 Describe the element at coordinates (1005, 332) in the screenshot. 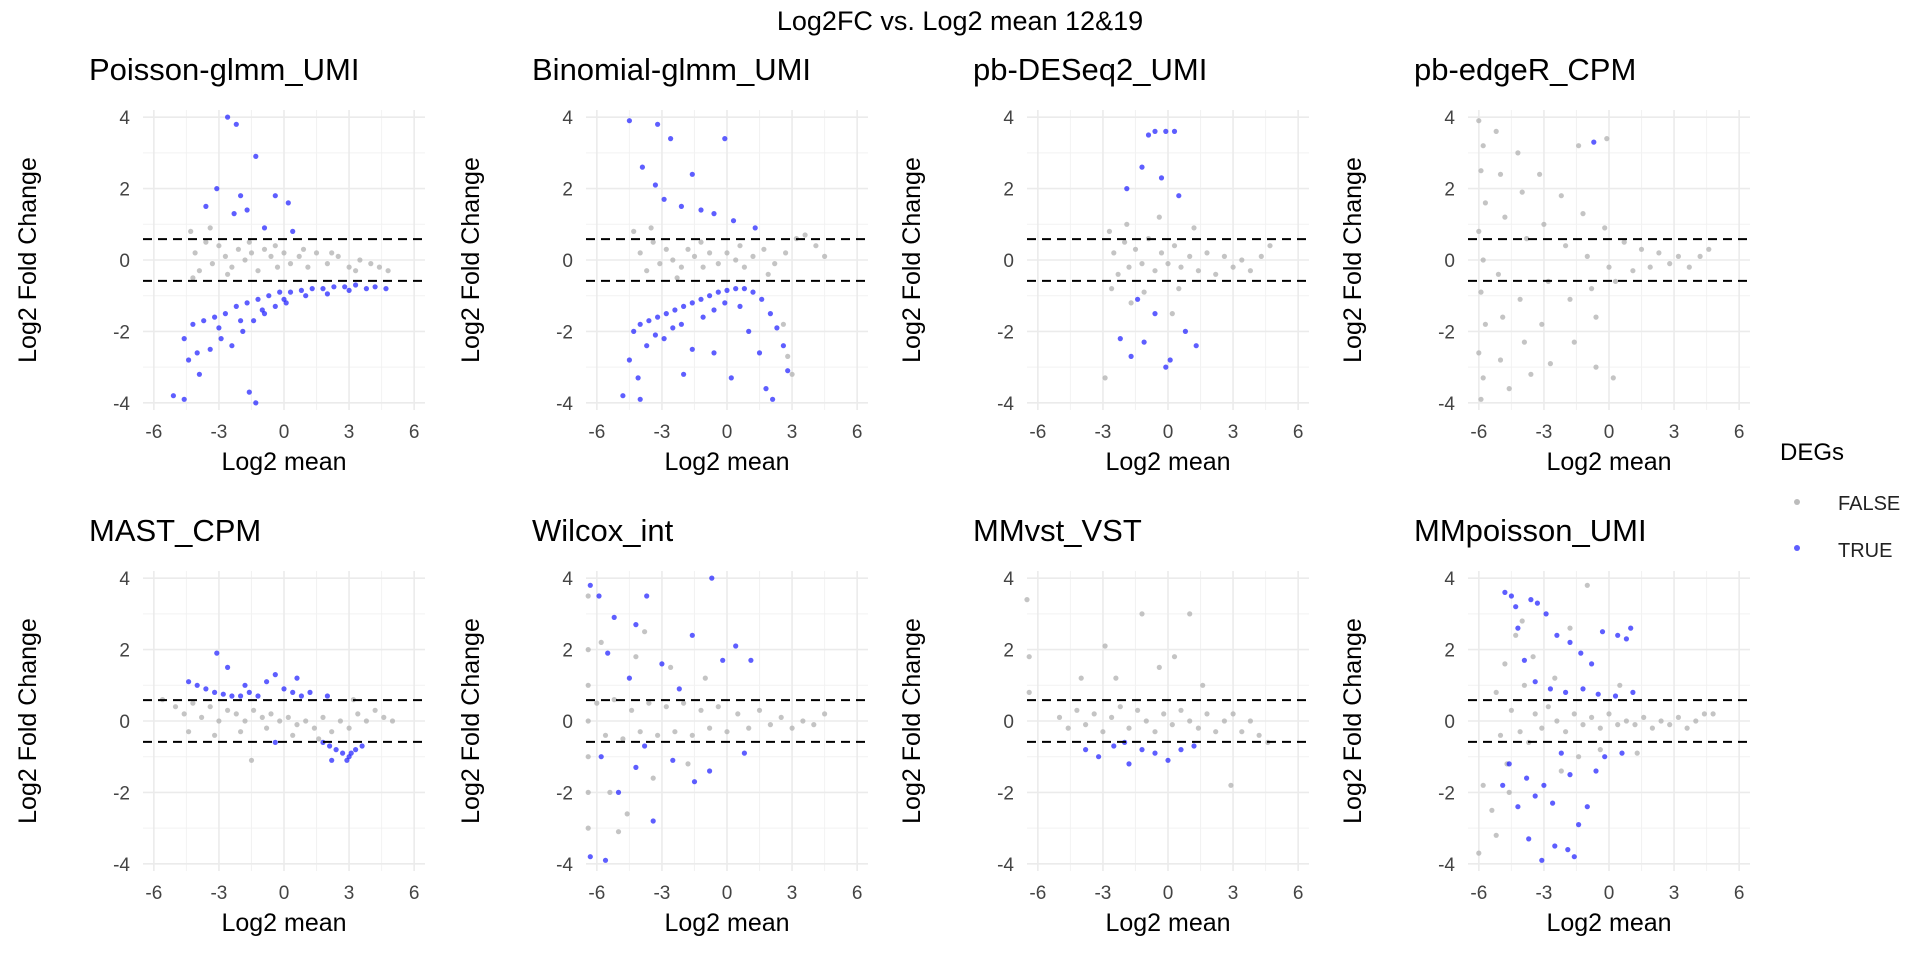

I see `y-tick-label: -2` at that location.